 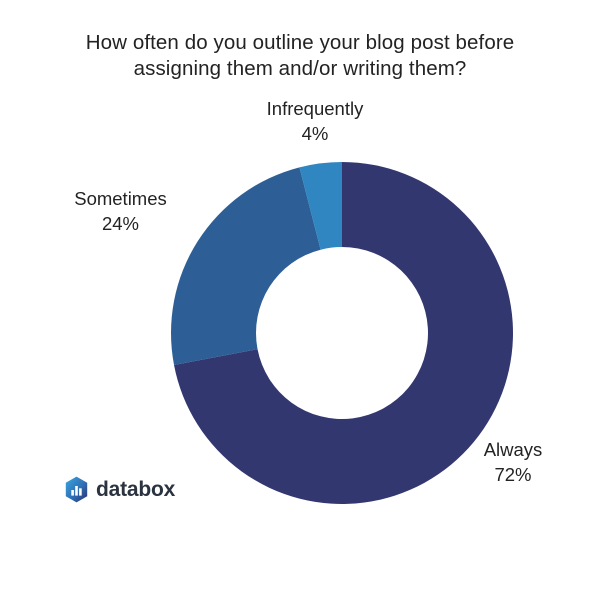 What do you see at coordinates (120, 211) in the screenshot?
I see `slice-label-sometimes: Sometimes 24%` at bounding box center [120, 211].